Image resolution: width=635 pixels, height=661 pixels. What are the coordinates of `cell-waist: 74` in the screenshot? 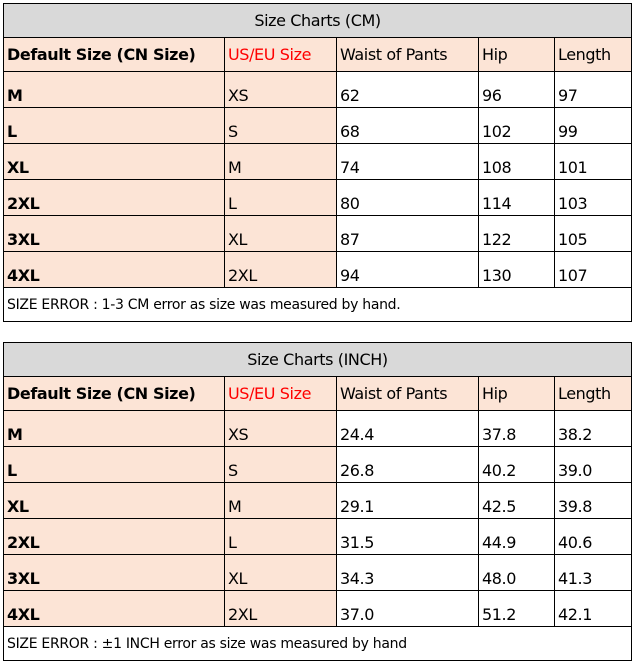 It's located at (407, 161).